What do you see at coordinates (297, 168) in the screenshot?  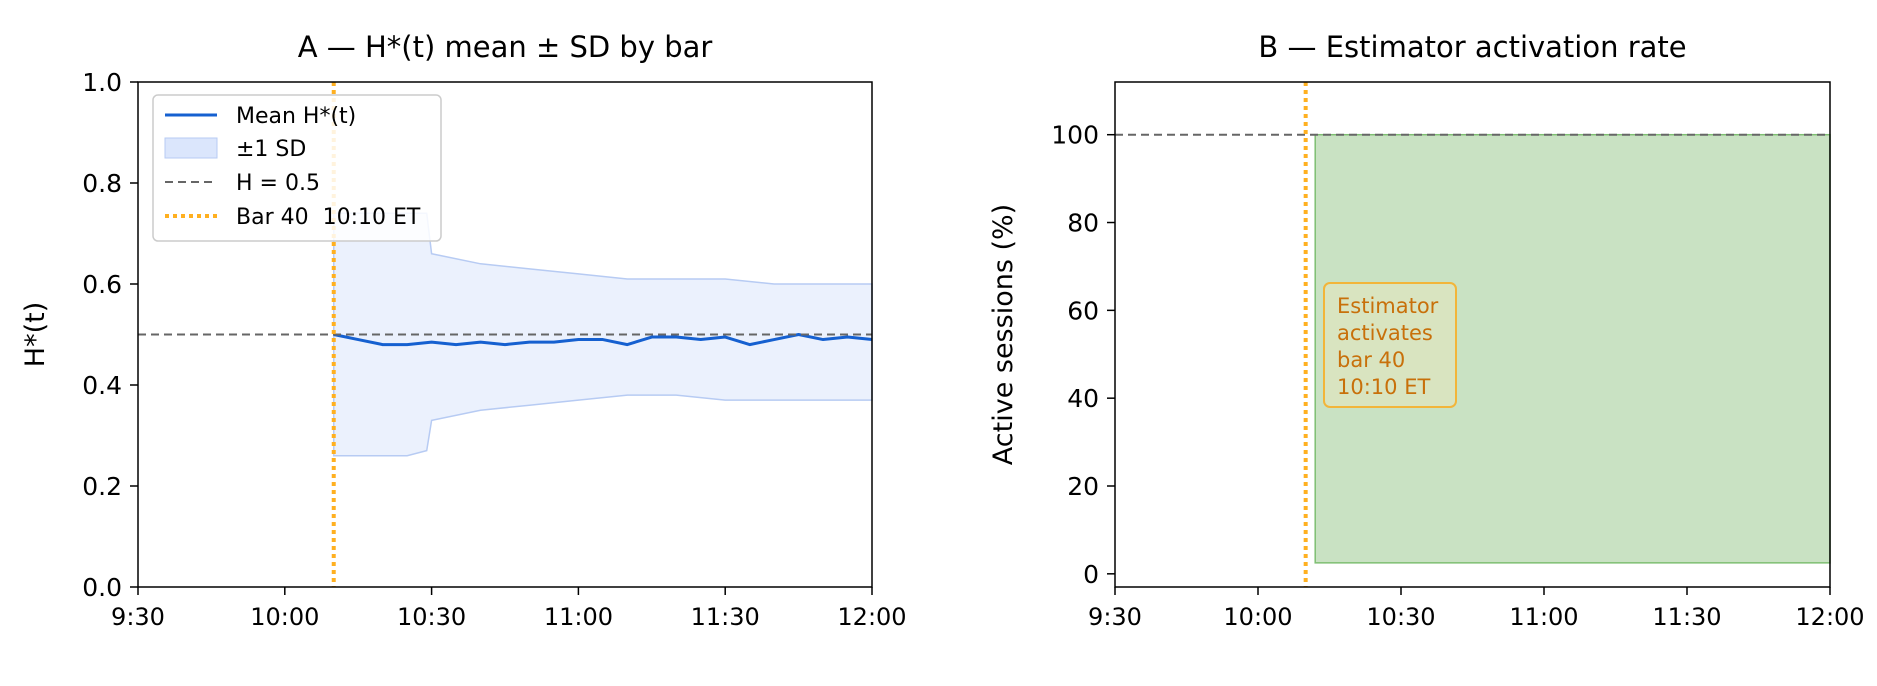 I see `legend-box` at bounding box center [297, 168].